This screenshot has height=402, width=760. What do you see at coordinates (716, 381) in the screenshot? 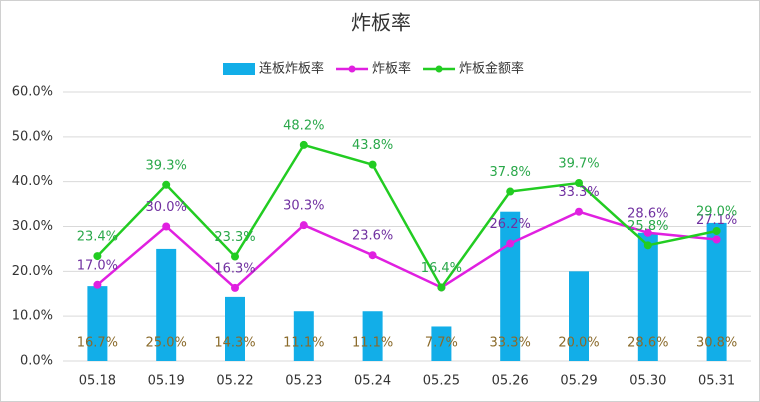
I see `x-tick-label: 05.31` at bounding box center [716, 381].